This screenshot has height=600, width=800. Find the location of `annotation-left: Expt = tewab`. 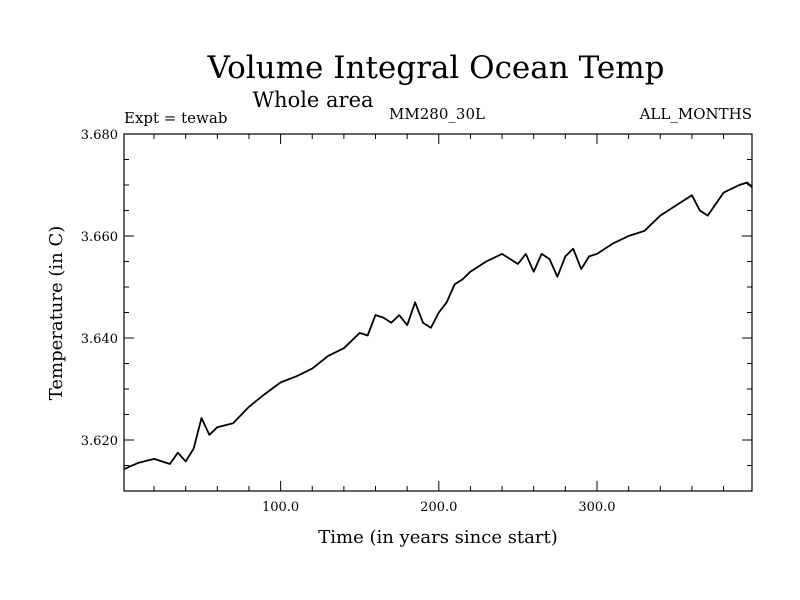

annotation-left: Expt = tewab is located at coordinates (175, 118).